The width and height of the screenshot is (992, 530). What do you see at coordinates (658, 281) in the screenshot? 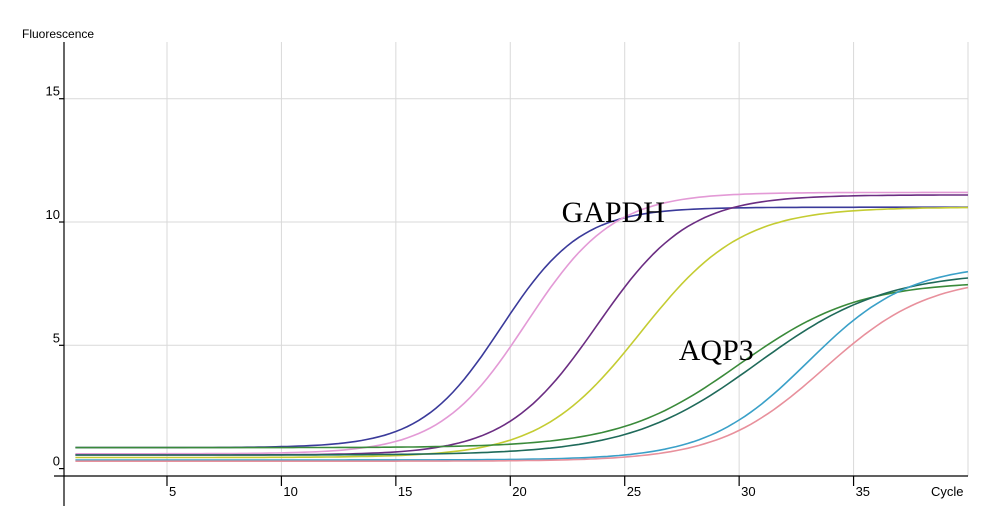
I see `annotations: GAPDH AQP3` at bounding box center [658, 281].